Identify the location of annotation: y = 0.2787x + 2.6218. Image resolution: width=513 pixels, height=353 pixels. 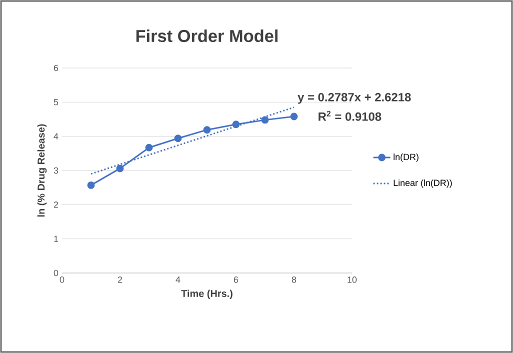
(354, 98).